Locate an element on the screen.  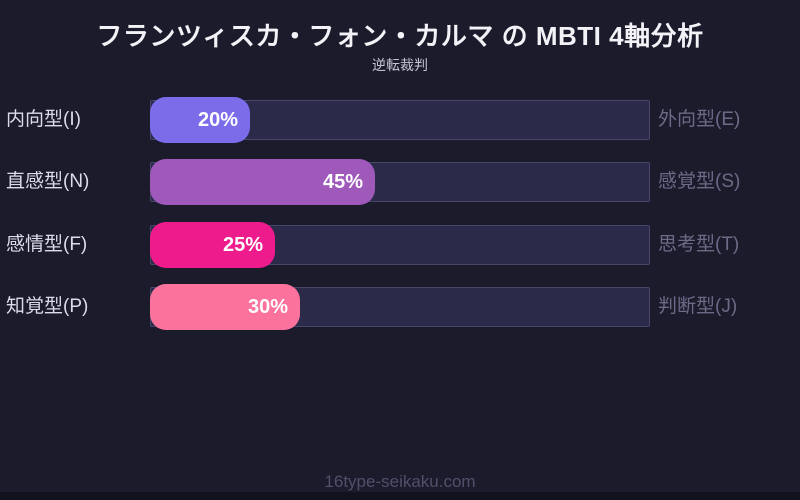
chart-row-ns: 直感型(N) 45% 感覚型(S) is located at coordinates (400, 182).